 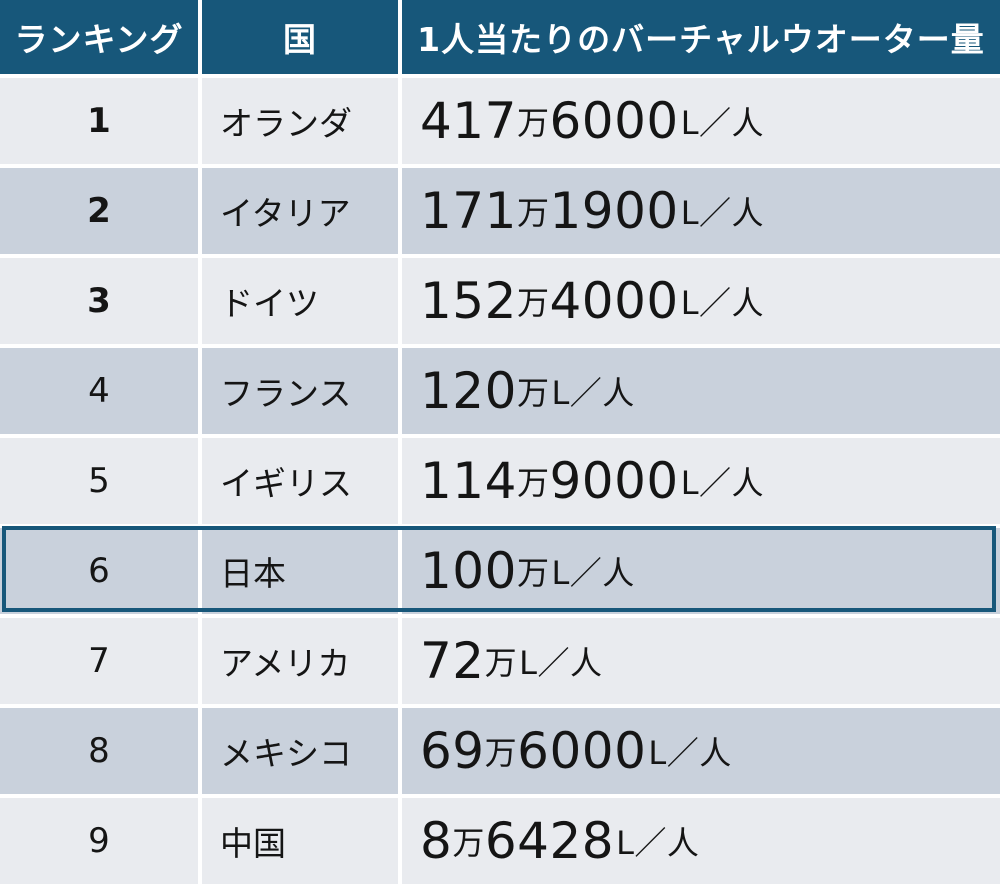 I want to click on value-number: 8, so click(x=436, y=841).